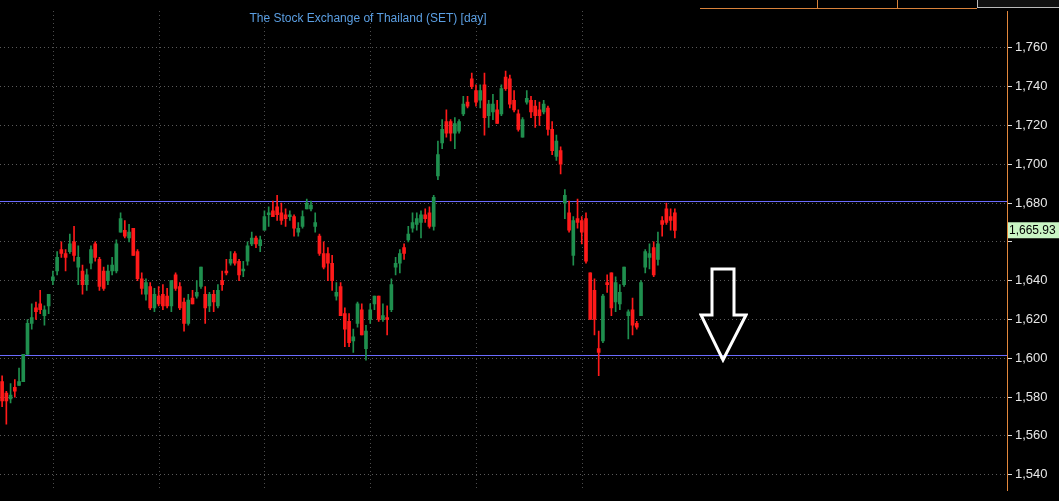  Describe the element at coordinates (1031, 280) in the screenshot. I see `y-tick-label: 1,640` at that location.